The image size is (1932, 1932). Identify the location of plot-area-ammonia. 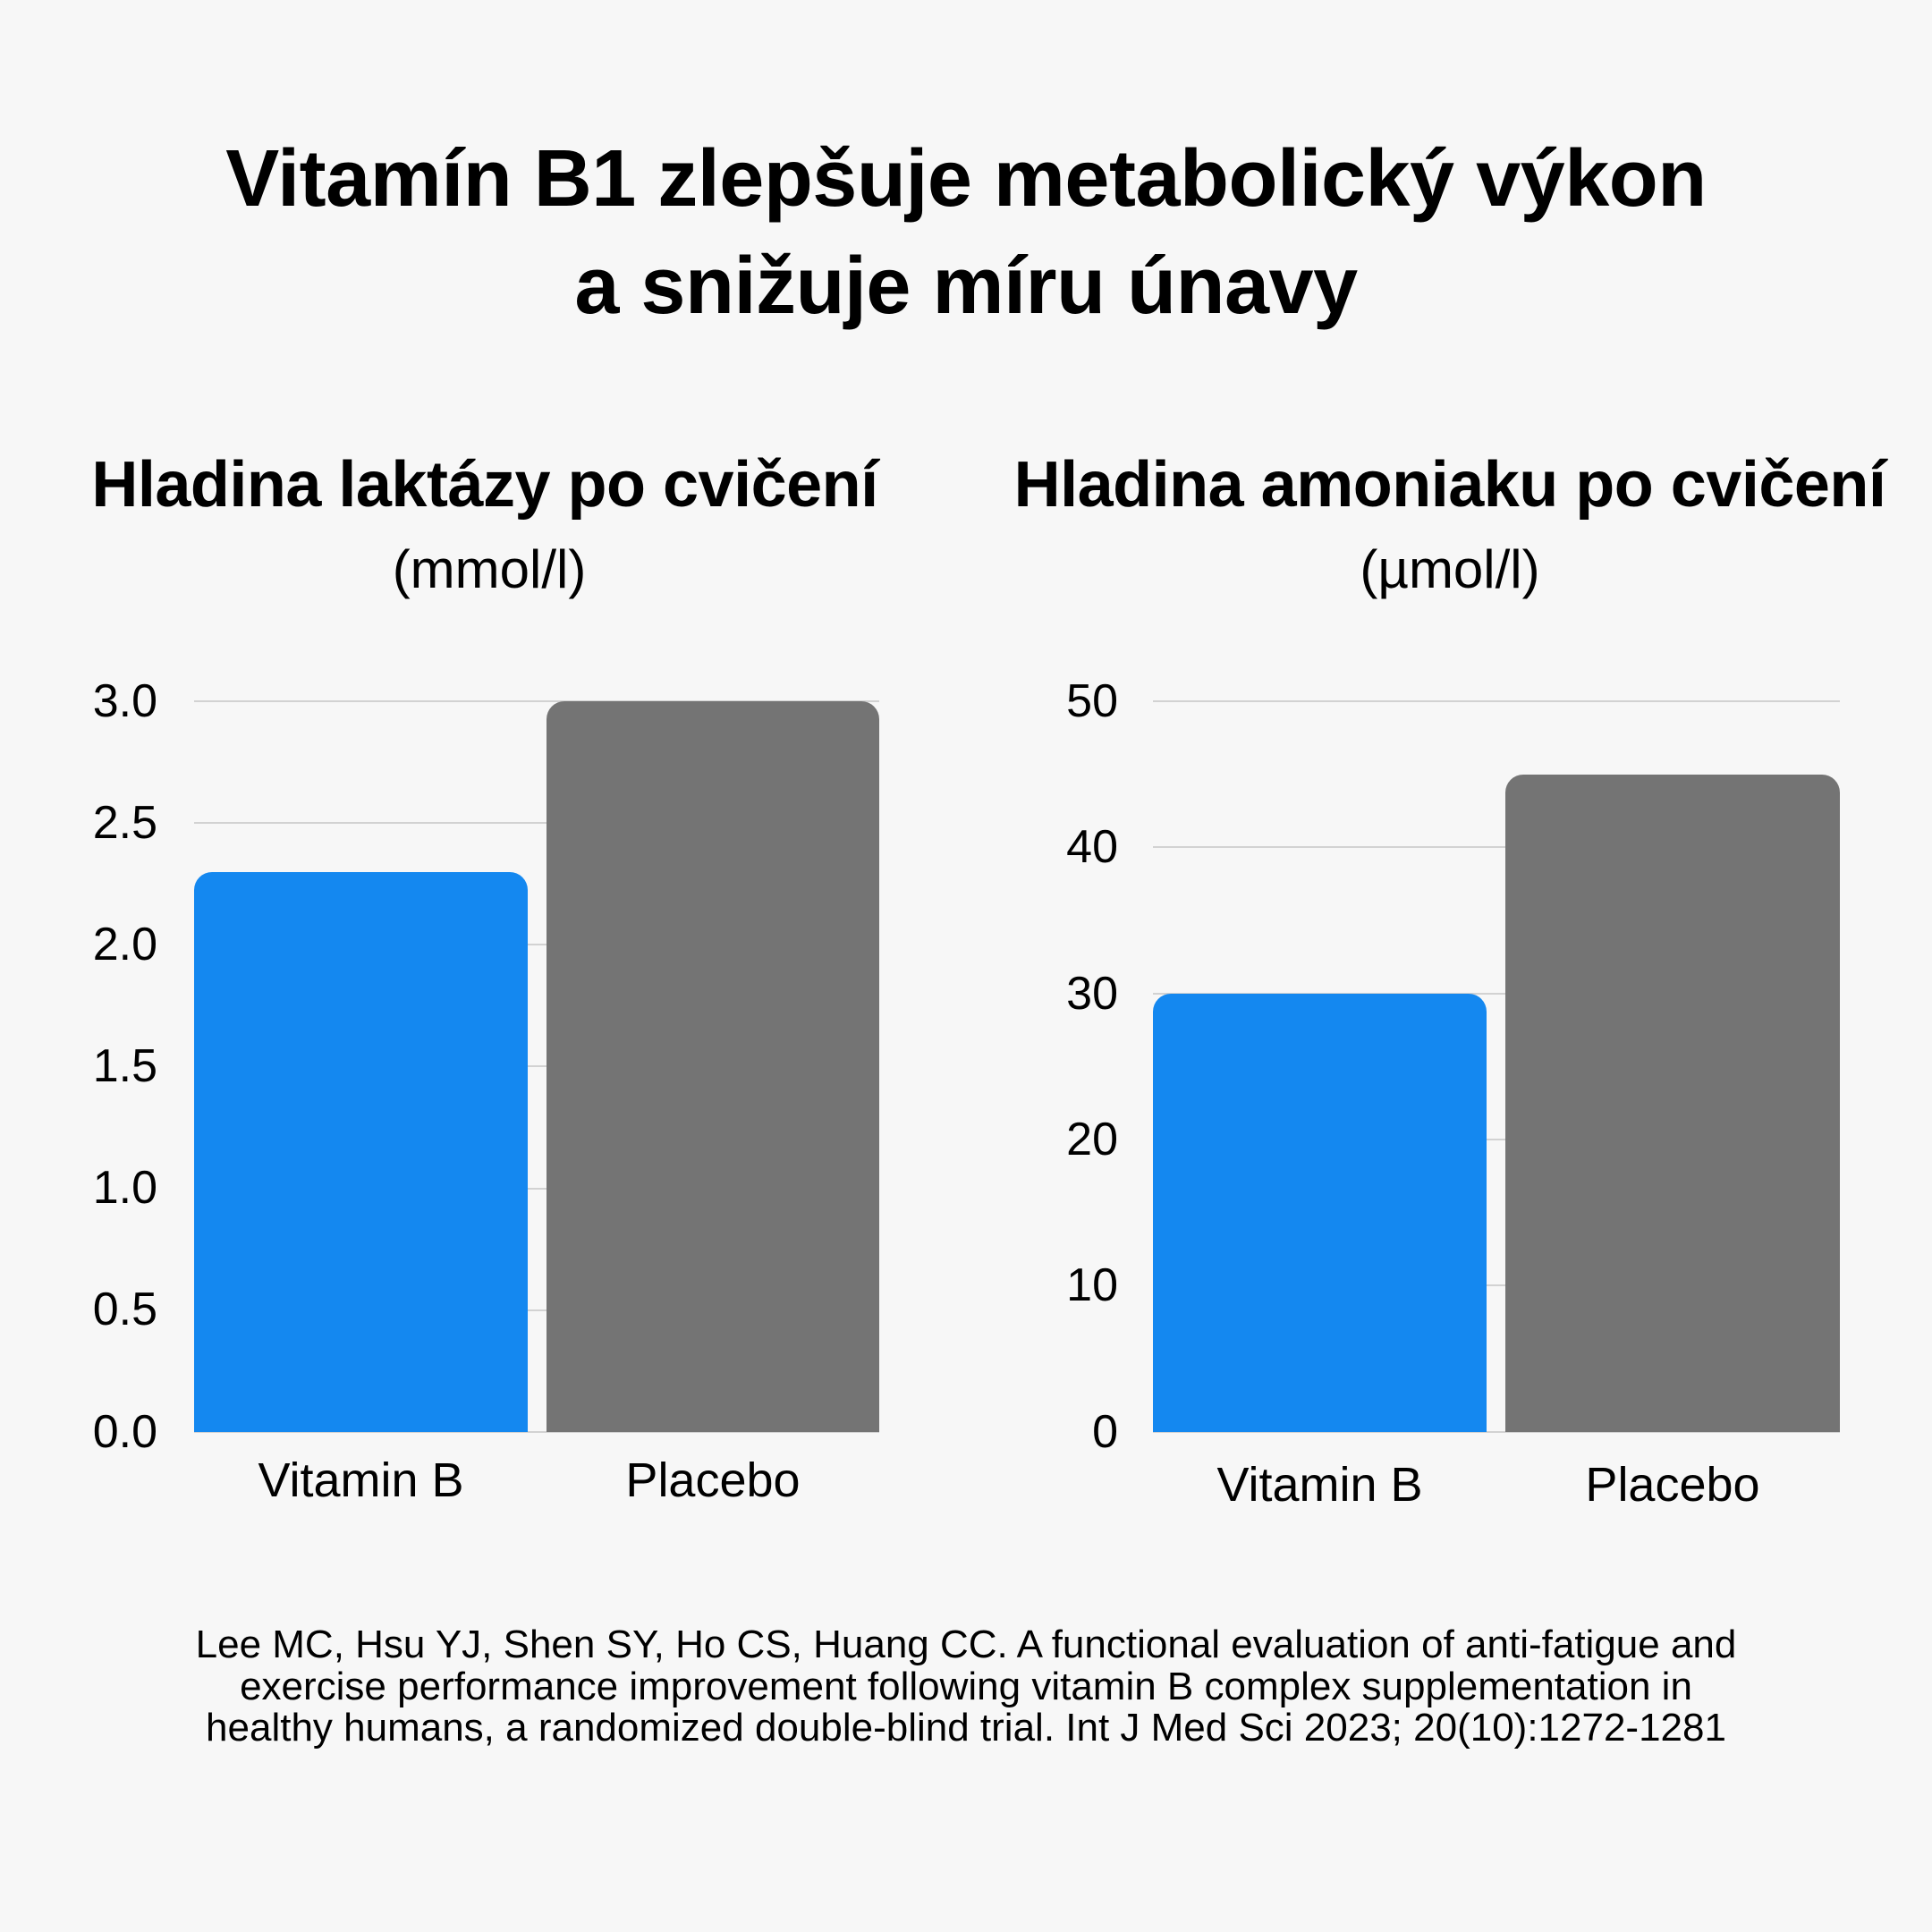
(1496, 1066).